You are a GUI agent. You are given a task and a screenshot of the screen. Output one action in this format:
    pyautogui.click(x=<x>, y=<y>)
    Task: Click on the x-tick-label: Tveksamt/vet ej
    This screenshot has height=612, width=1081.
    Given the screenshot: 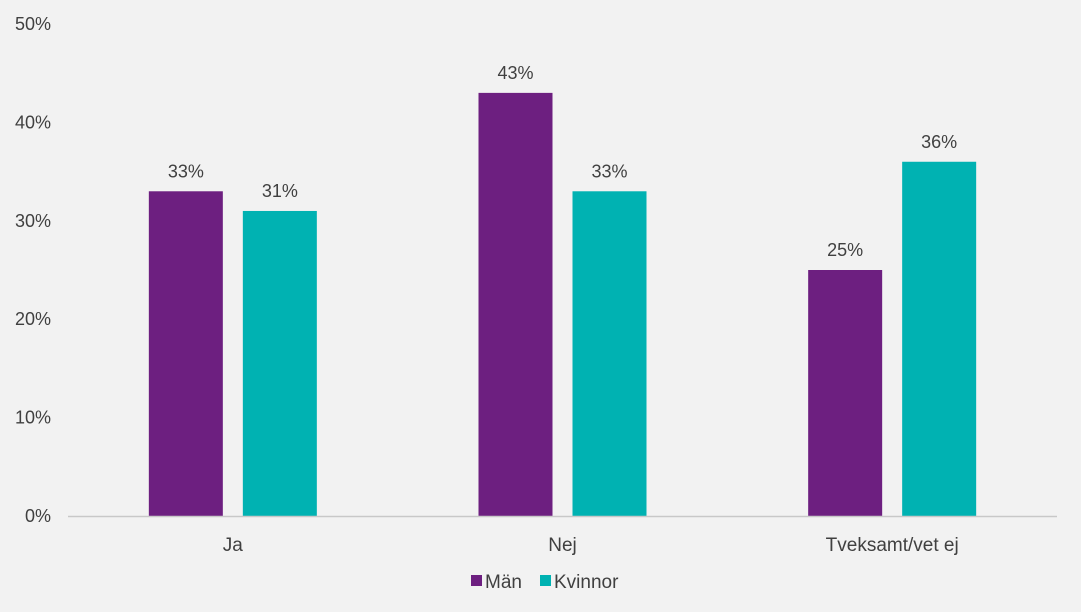 What is the action you would take?
    pyautogui.click(x=892, y=545)
    